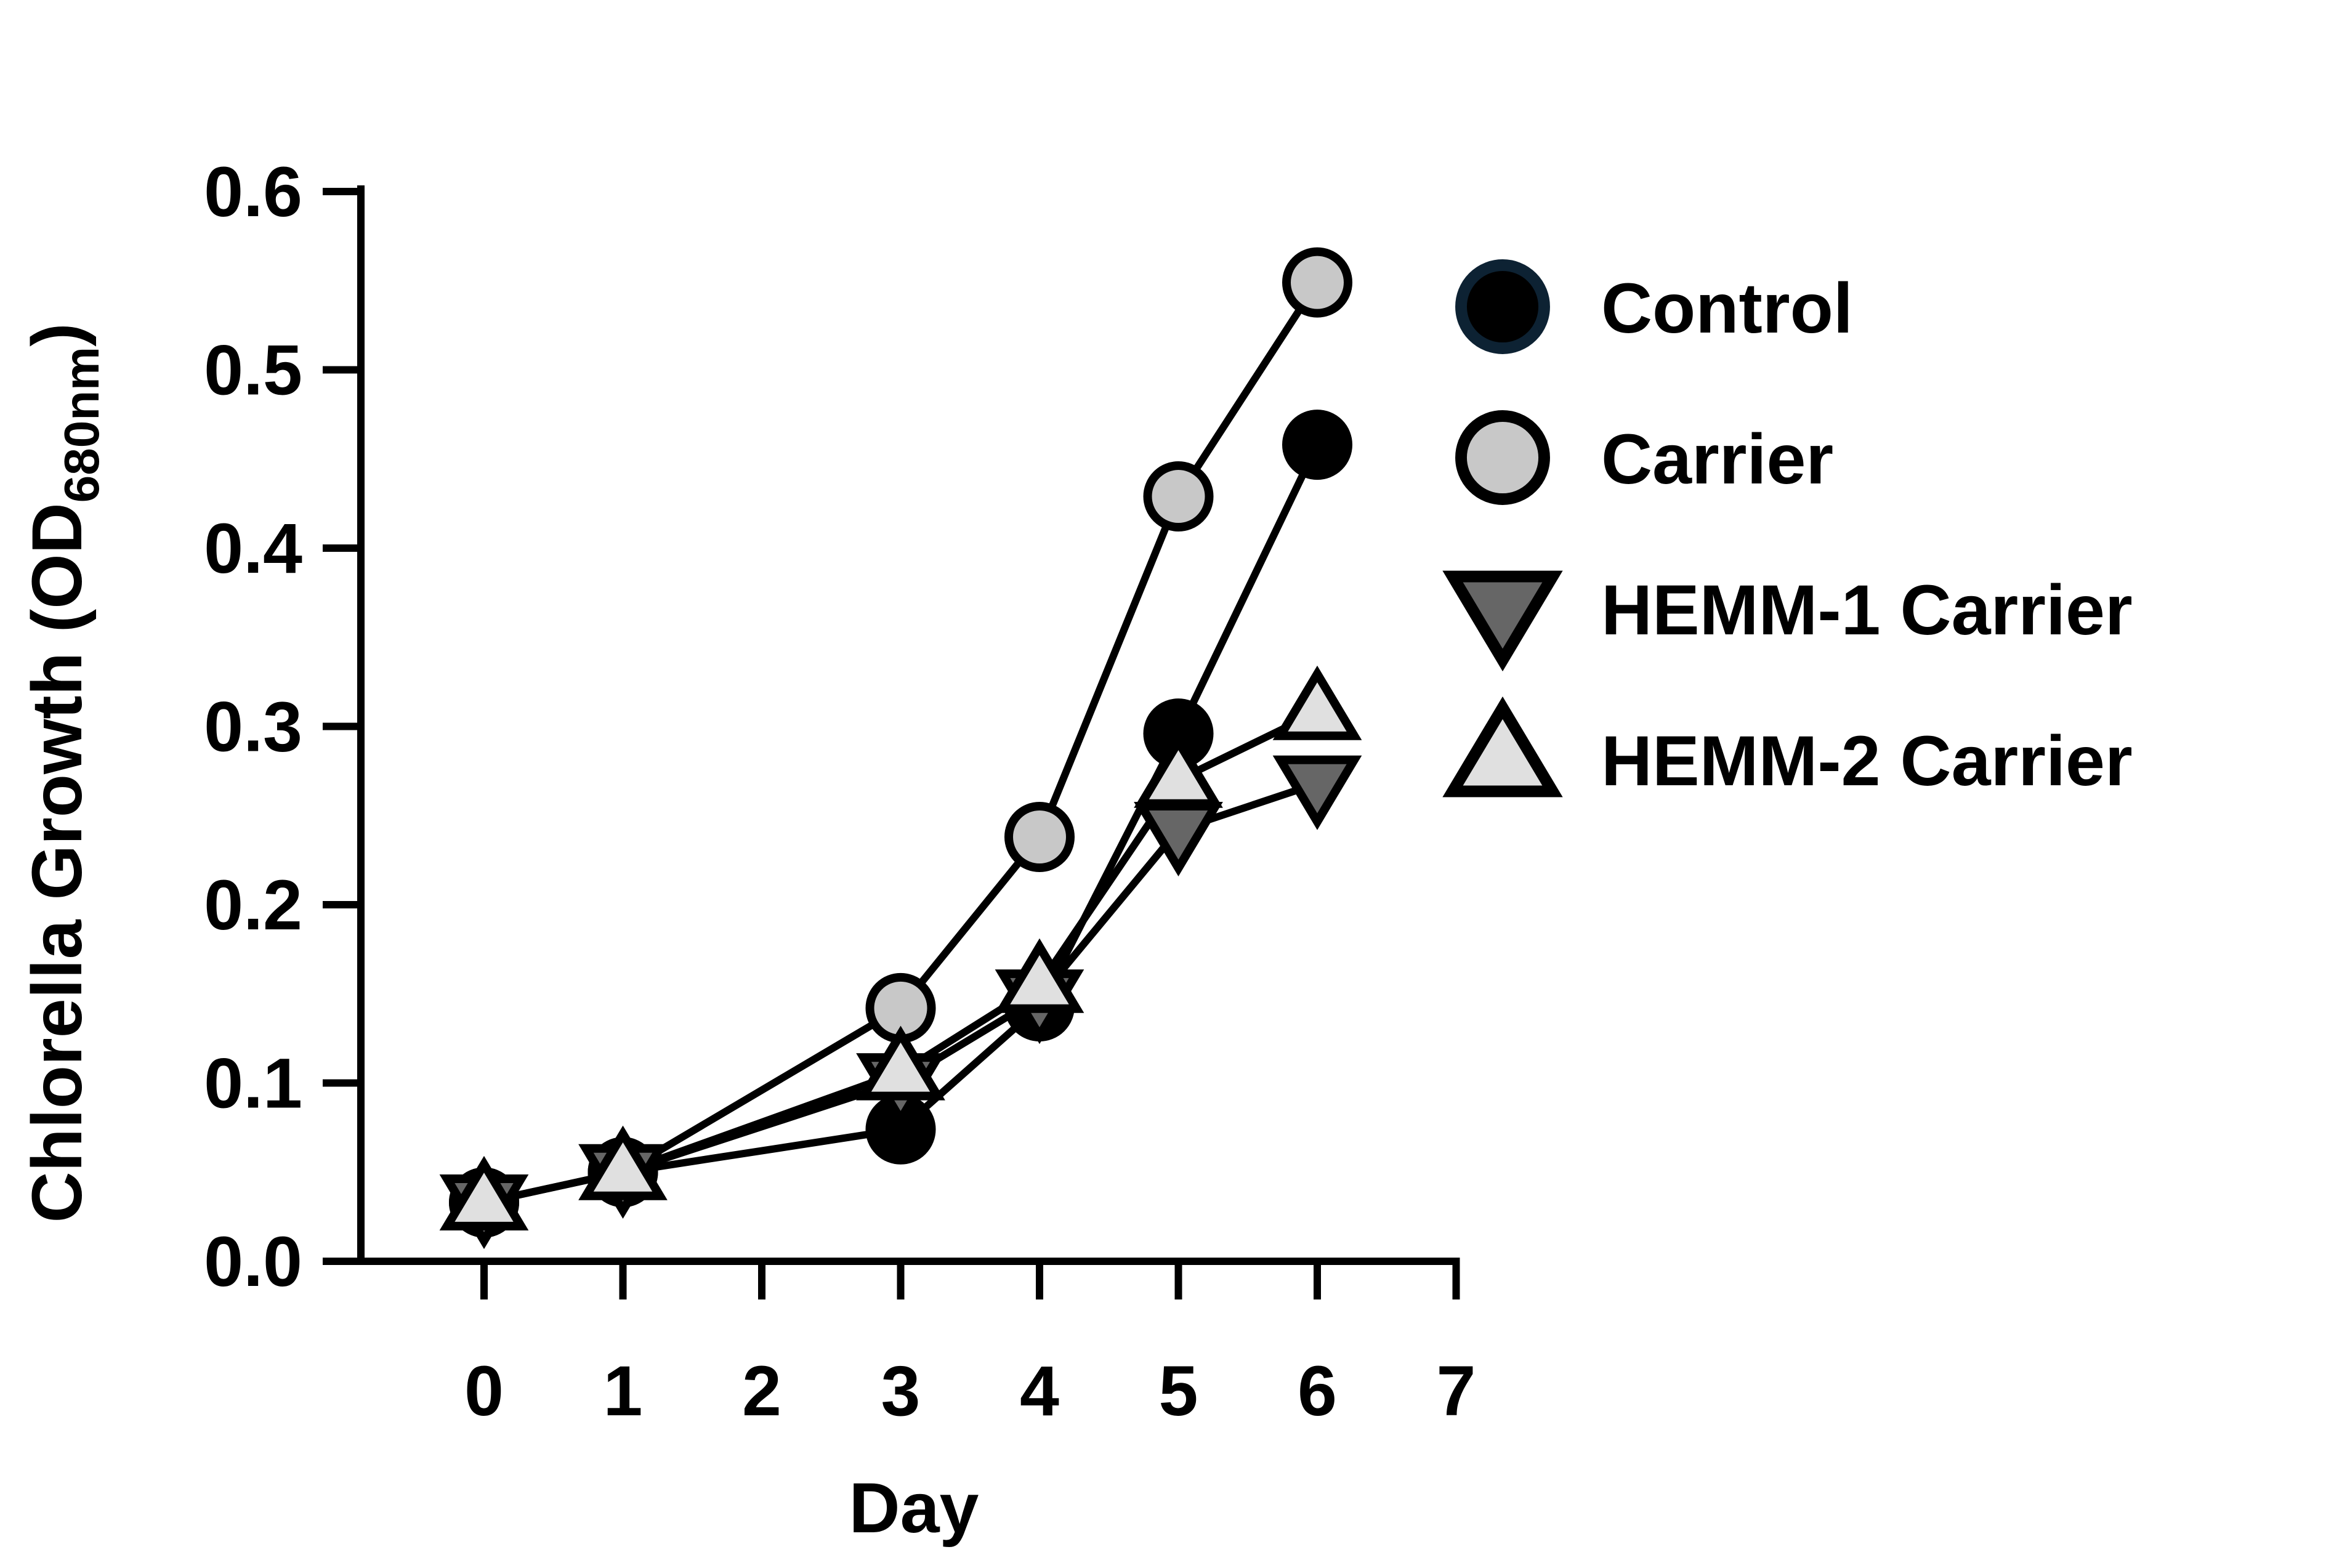  I want to click on y-axis-label: Chlorella Growth (OD680nm), so click(64, 773).